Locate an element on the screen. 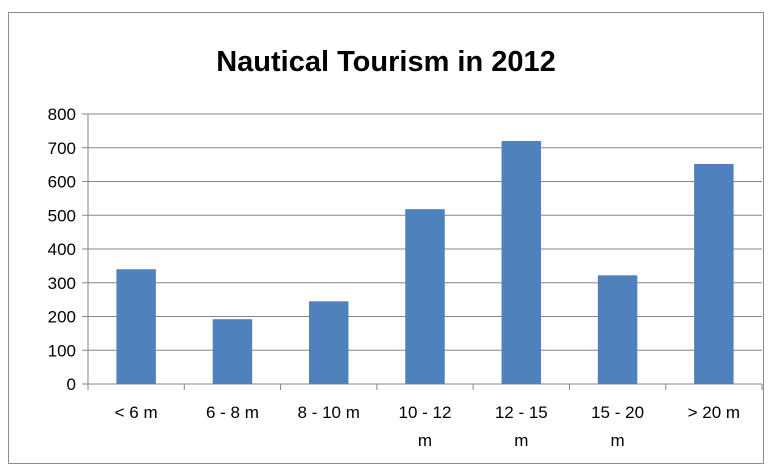 Image resolution: width=772 pixels, height=469 pixels. y-tick-label: 600 is located at coordinates (62, 182).